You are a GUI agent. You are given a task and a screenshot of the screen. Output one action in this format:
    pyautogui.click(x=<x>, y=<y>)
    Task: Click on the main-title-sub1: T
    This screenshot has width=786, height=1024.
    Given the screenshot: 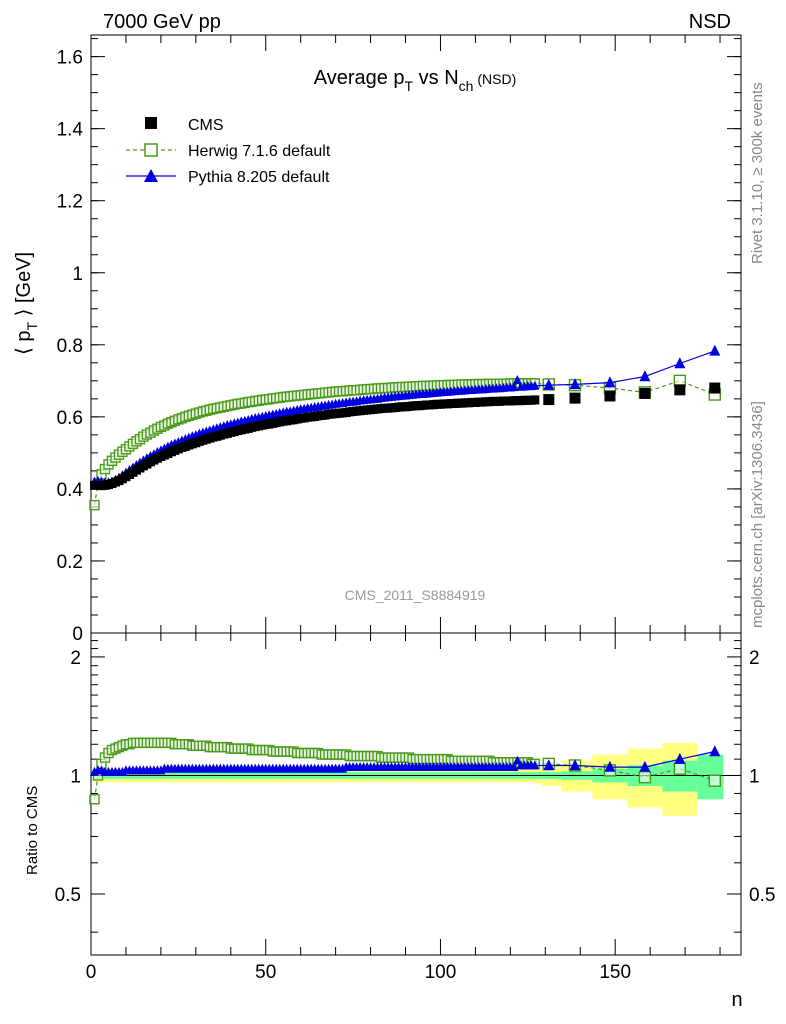 What is the action you would take?
    pyautogui.click(x=409, y=86)
    